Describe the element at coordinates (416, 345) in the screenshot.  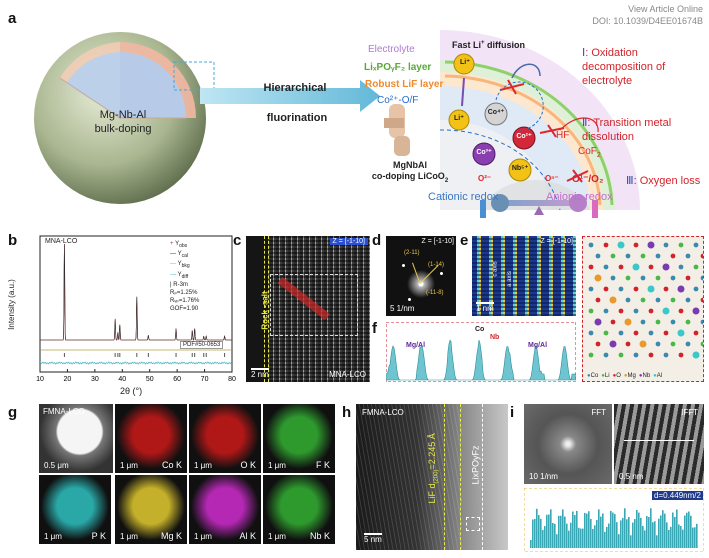
I see `profile-mgal-left: Mg/Al` at that location.